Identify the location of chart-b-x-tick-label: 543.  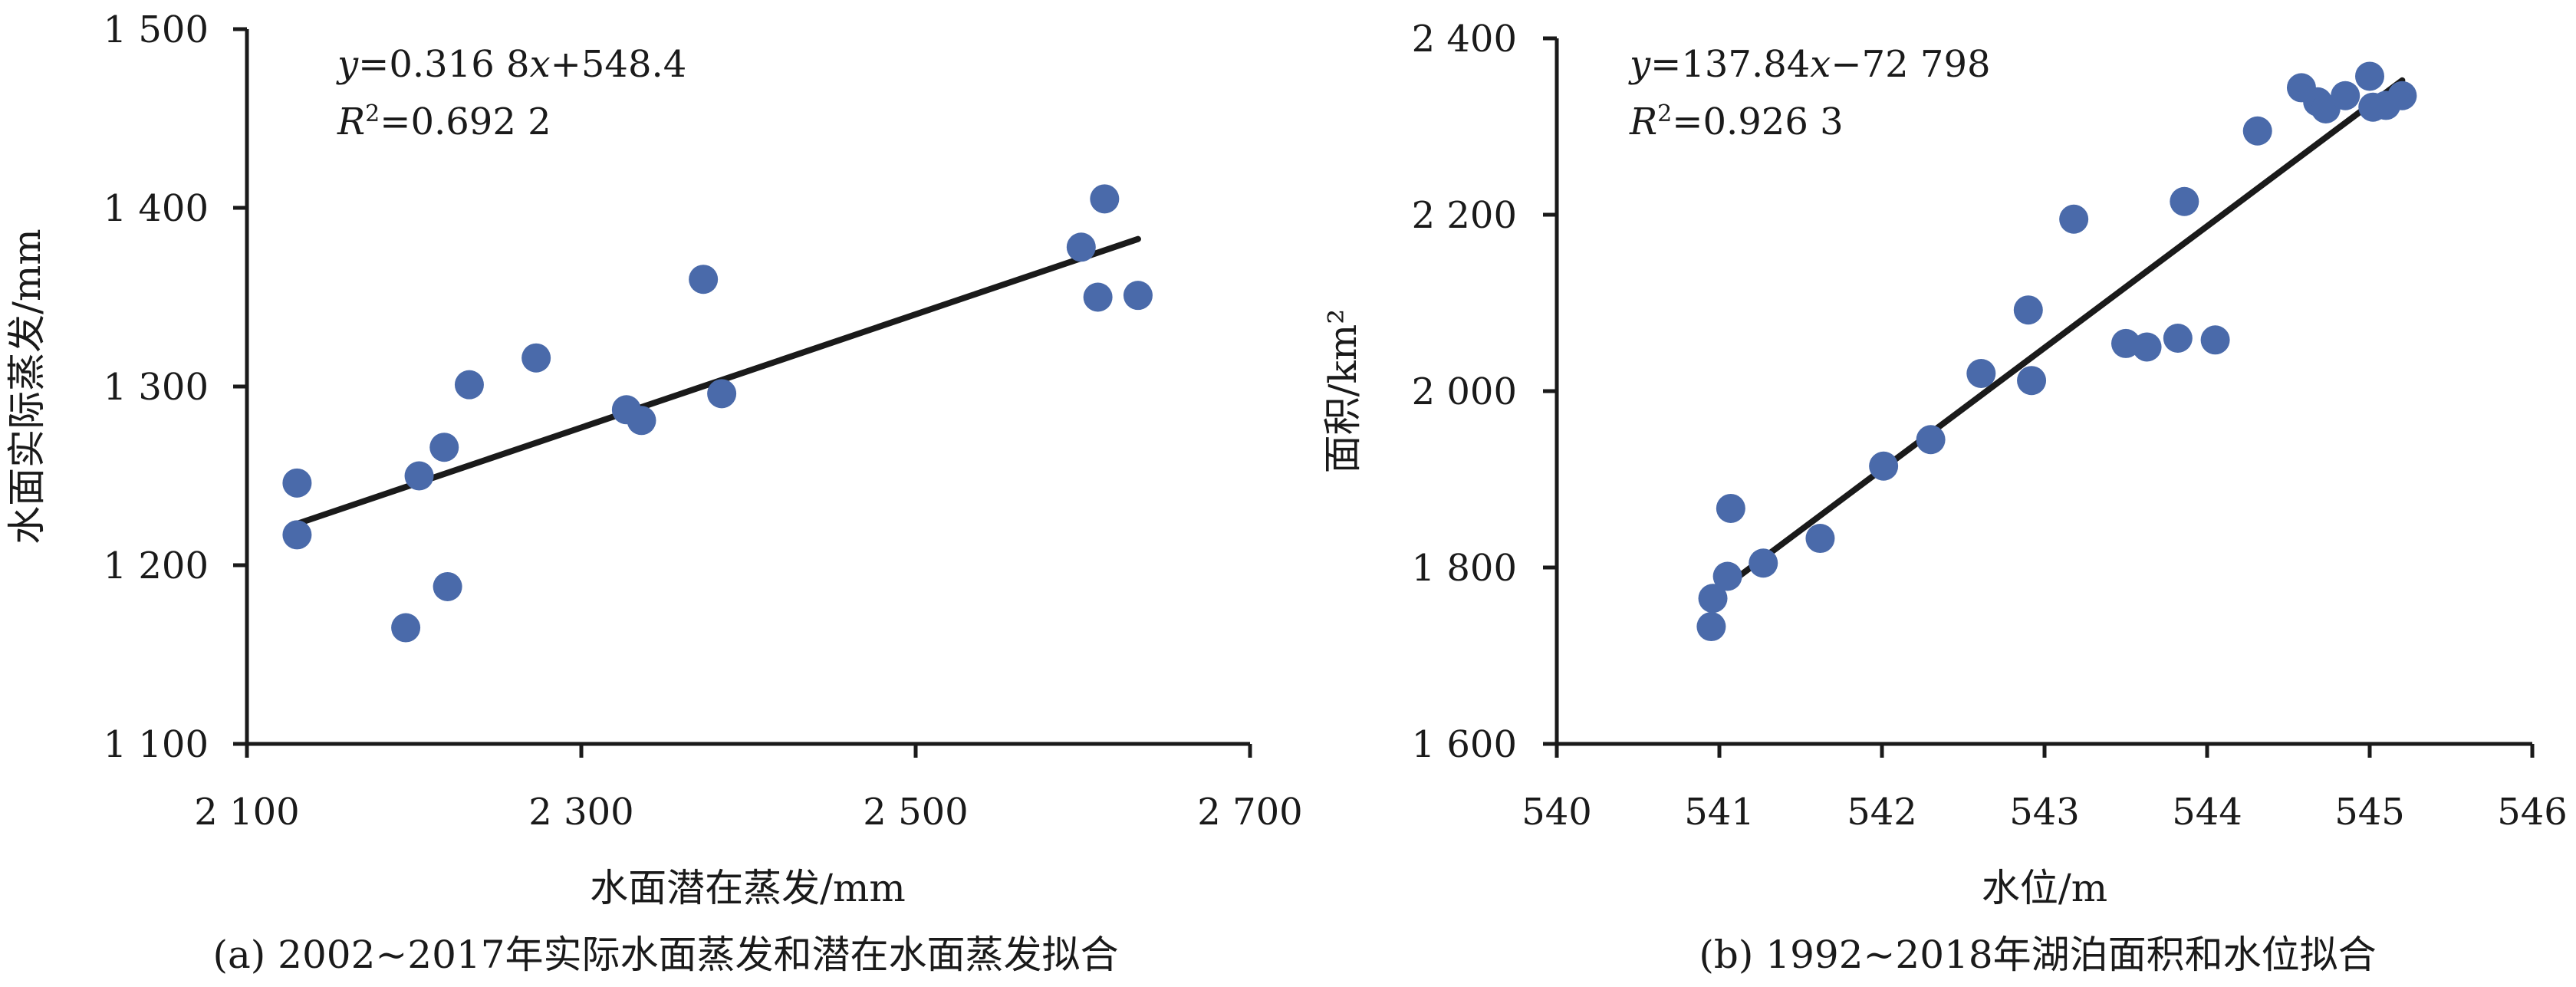
(2044, 812).